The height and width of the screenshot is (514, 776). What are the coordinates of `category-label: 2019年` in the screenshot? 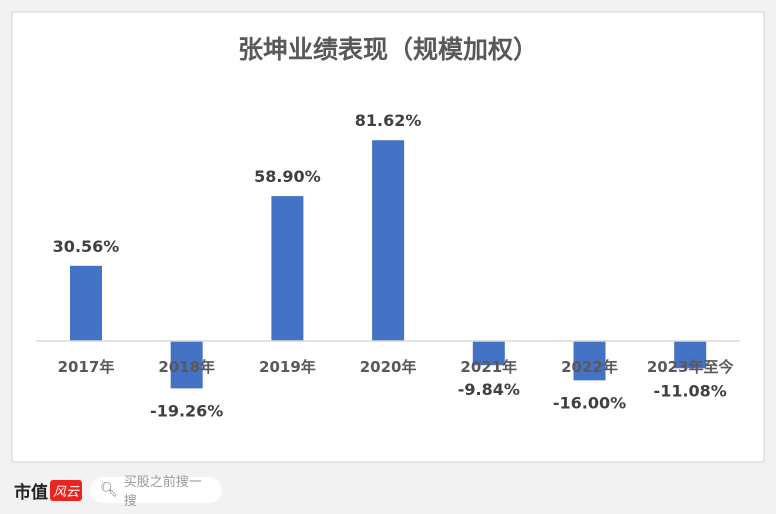 It's located at (287, 367).